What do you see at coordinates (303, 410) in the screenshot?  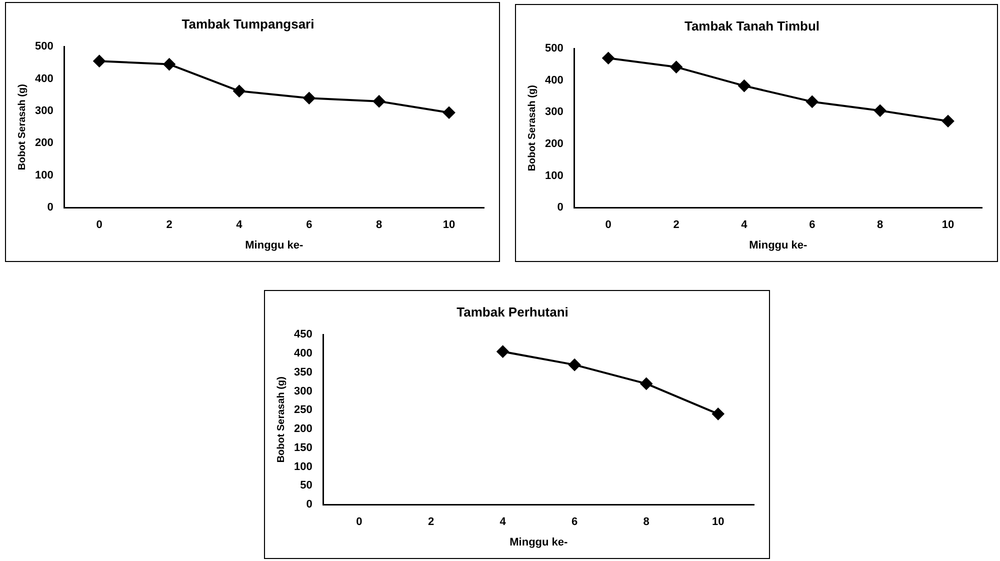 I see `y-tick-label: 250` at bounding box center [303, 410].